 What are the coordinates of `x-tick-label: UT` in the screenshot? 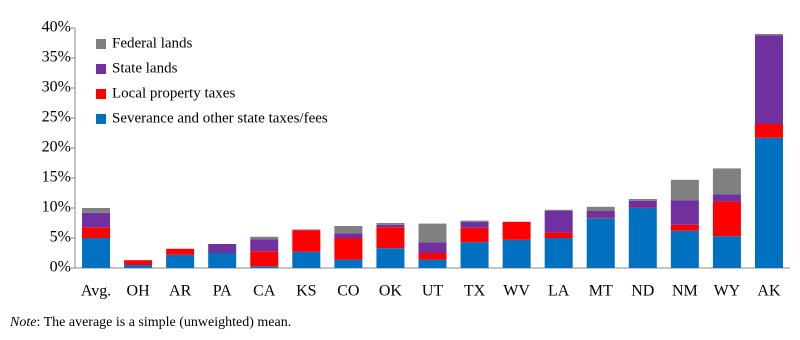 It's located at (433, 291).